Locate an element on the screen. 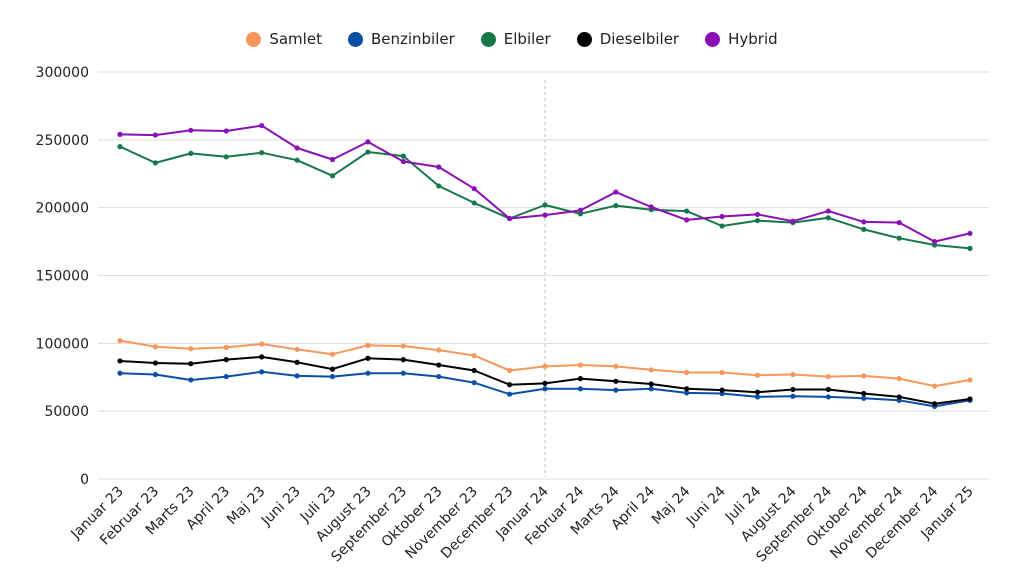 This screenshot has width=1024, height=576. legend-item-dieselbiler: Dieselbiler is located at coordinates (627, 39).